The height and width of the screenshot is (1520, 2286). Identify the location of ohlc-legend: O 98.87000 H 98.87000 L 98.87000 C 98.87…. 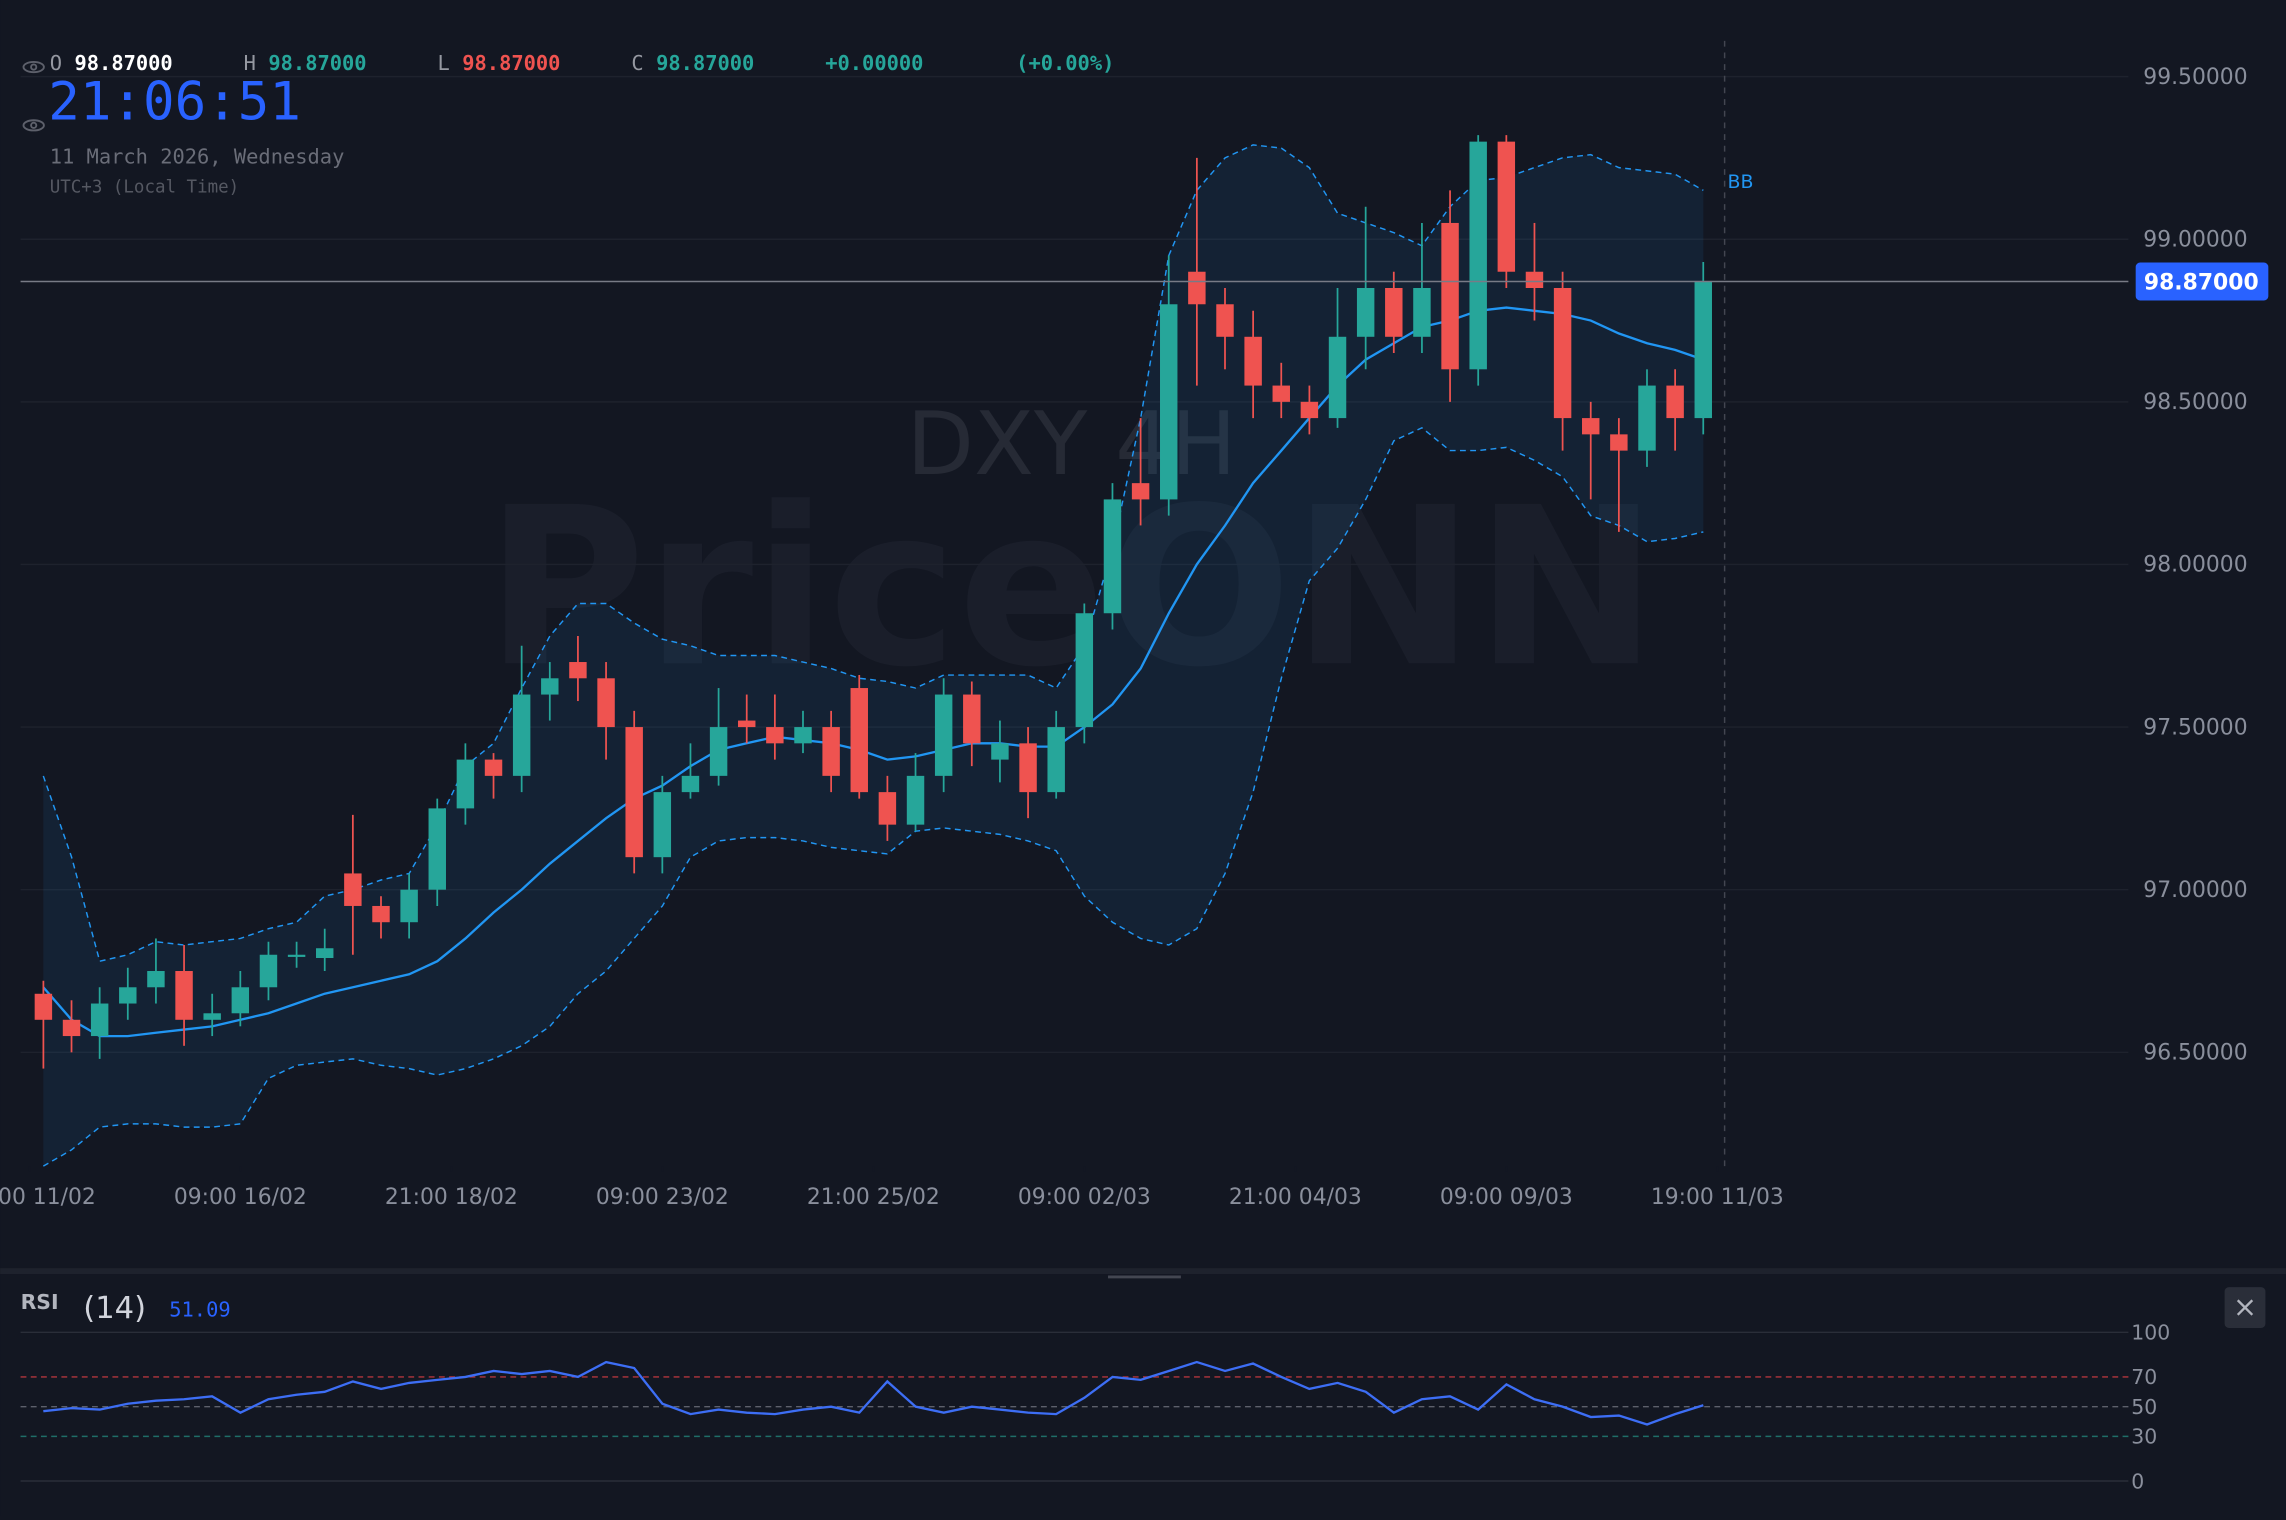
(582, 63).